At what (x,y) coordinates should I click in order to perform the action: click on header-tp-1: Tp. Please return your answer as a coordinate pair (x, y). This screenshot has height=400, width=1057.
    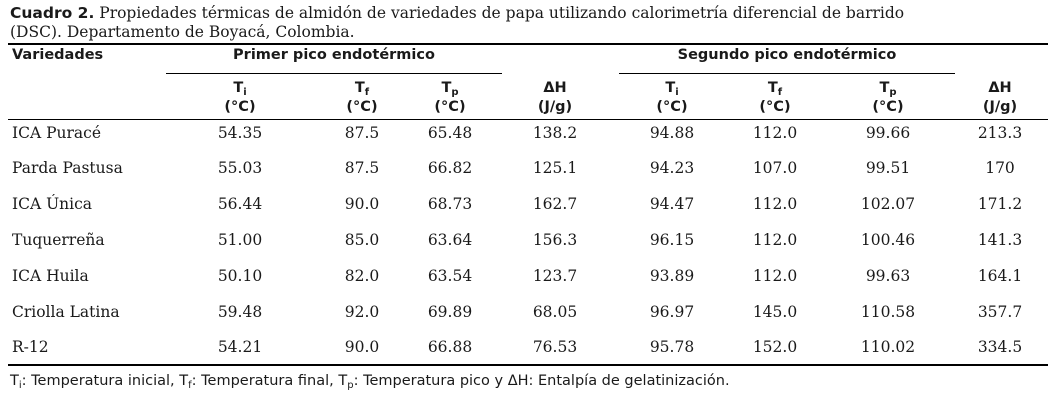
    Looking at the image, I should click on (450, 89).